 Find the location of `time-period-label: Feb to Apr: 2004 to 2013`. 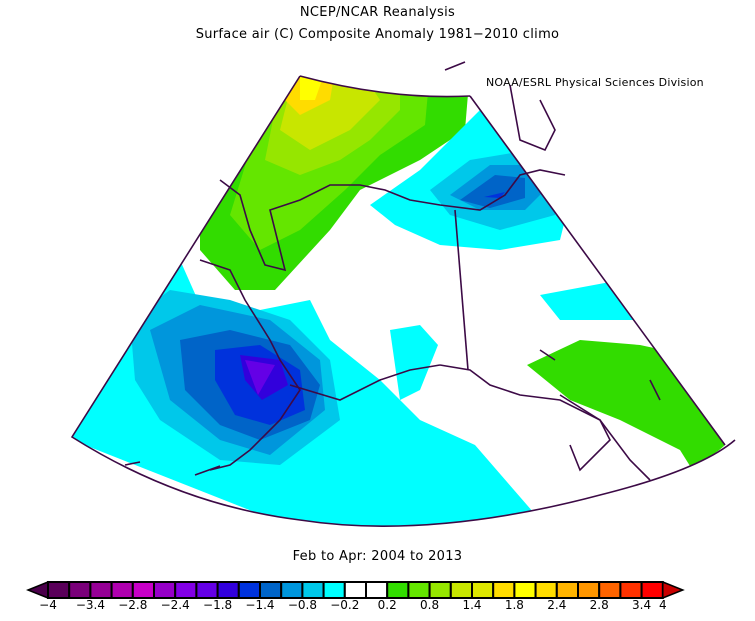

time-period-label: Feb to Apr: 2004 to 2013 is located at coordinates (377, 556).